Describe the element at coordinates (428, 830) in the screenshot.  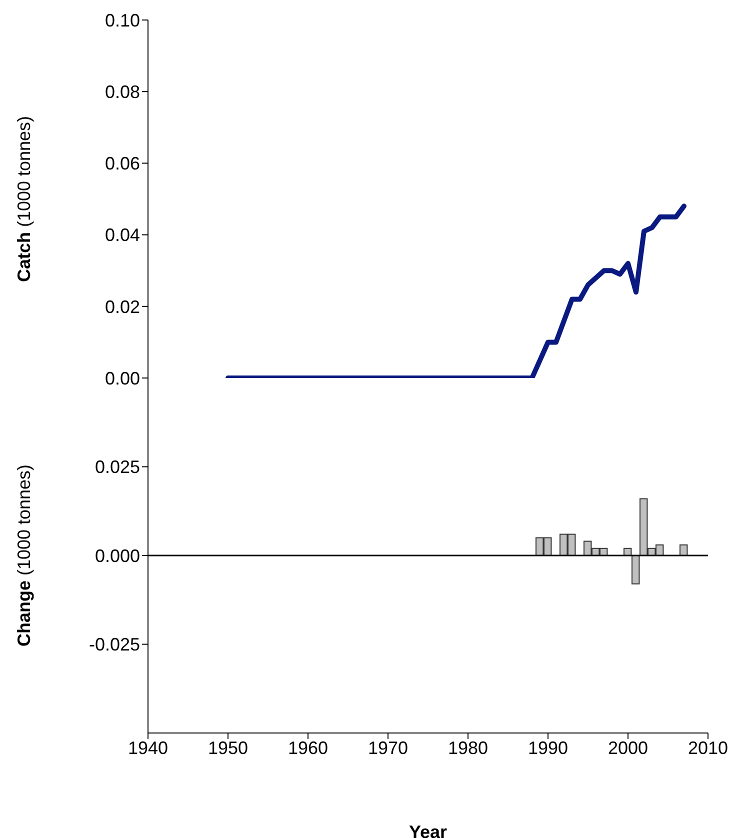
I see `x-axis-title: Year` at that location.